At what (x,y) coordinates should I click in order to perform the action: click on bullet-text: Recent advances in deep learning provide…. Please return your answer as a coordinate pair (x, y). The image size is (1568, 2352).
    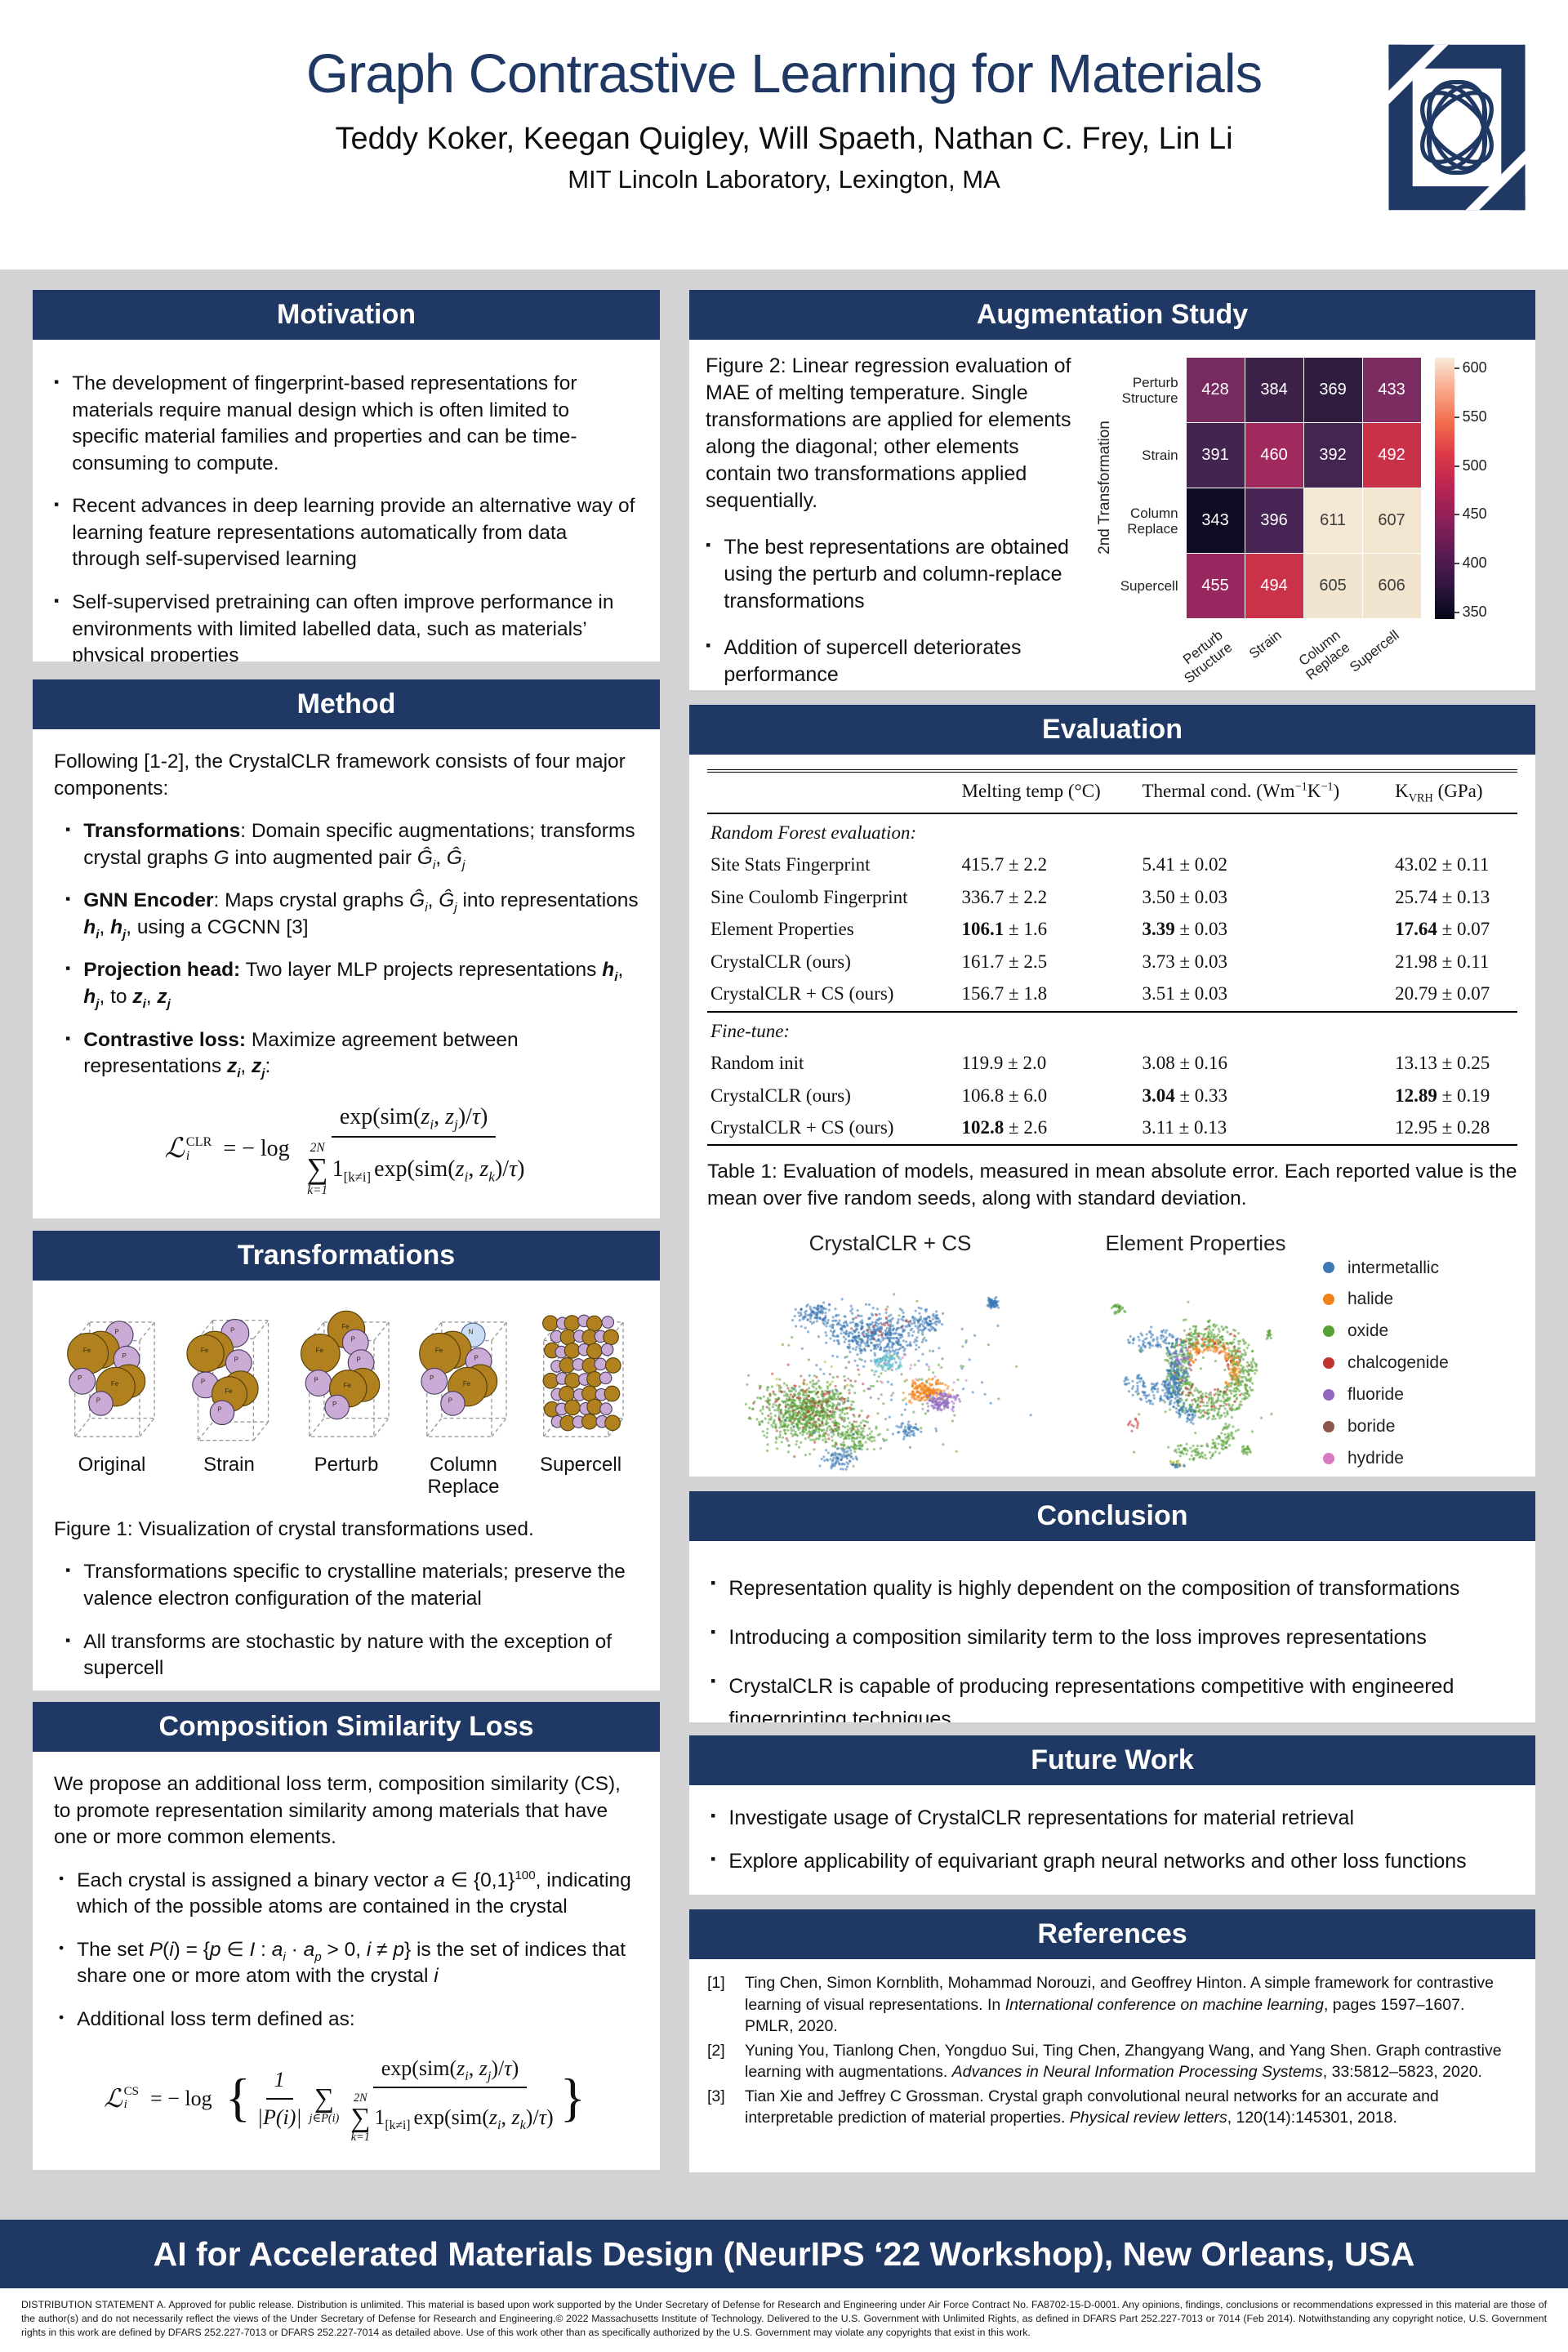
    Looking at the image, I should click on (353, 533).